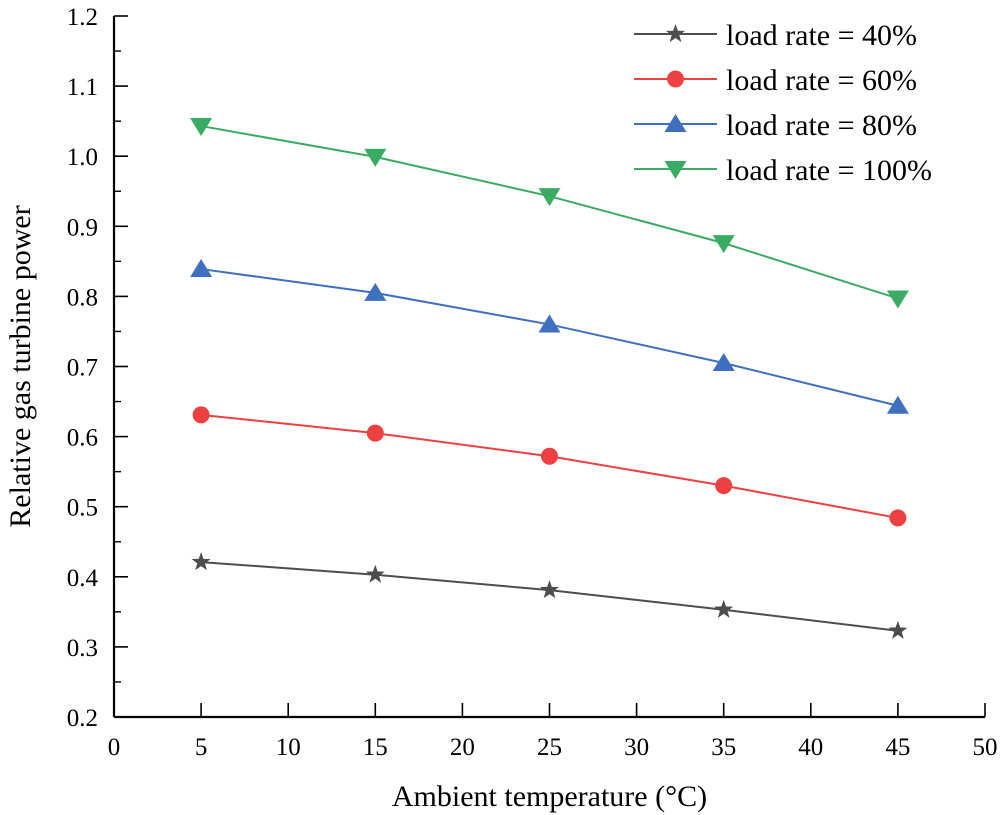  I want to click on y-tick-label: 0.2, so click(82, 718).